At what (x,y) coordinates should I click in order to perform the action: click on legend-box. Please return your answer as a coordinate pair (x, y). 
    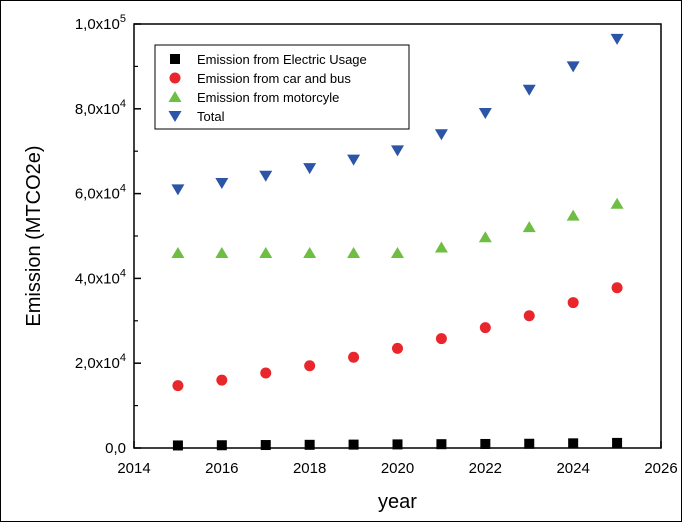
    Looking at the image, I should click on (282, 87).